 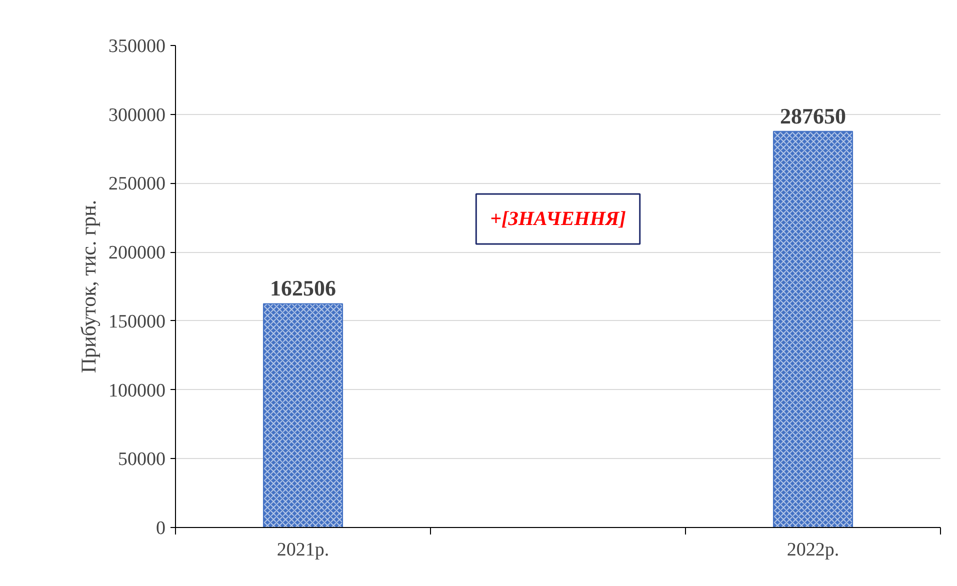 I want to click on y-tick-label: 200000, so click(x=137, y=253).